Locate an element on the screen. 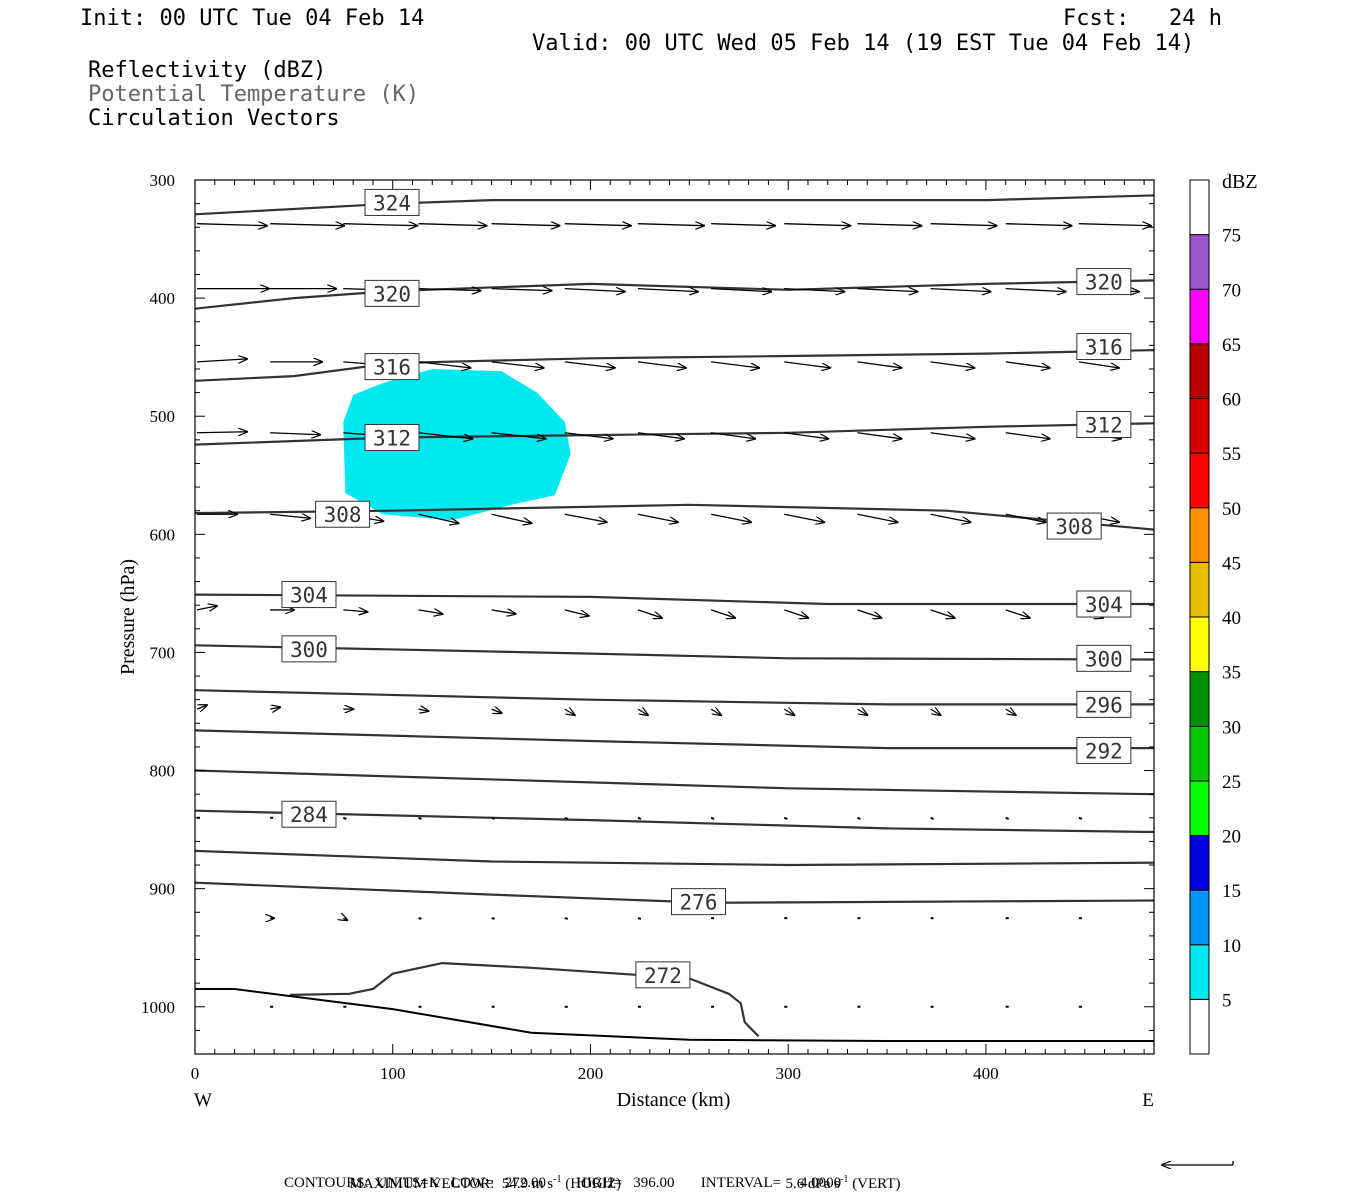 The width and height of the screenshot is (1350, 1200). forecast-hour: Fcst: 24 h is located at coordinates (1142, 18).